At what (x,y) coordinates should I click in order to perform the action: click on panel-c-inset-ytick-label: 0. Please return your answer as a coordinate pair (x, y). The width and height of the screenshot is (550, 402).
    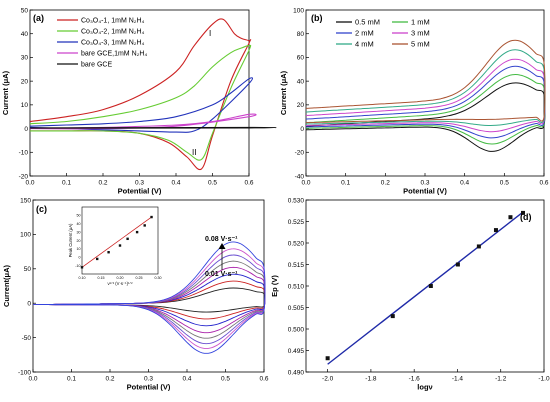
    Looking at the image, I should click on (80, 258).